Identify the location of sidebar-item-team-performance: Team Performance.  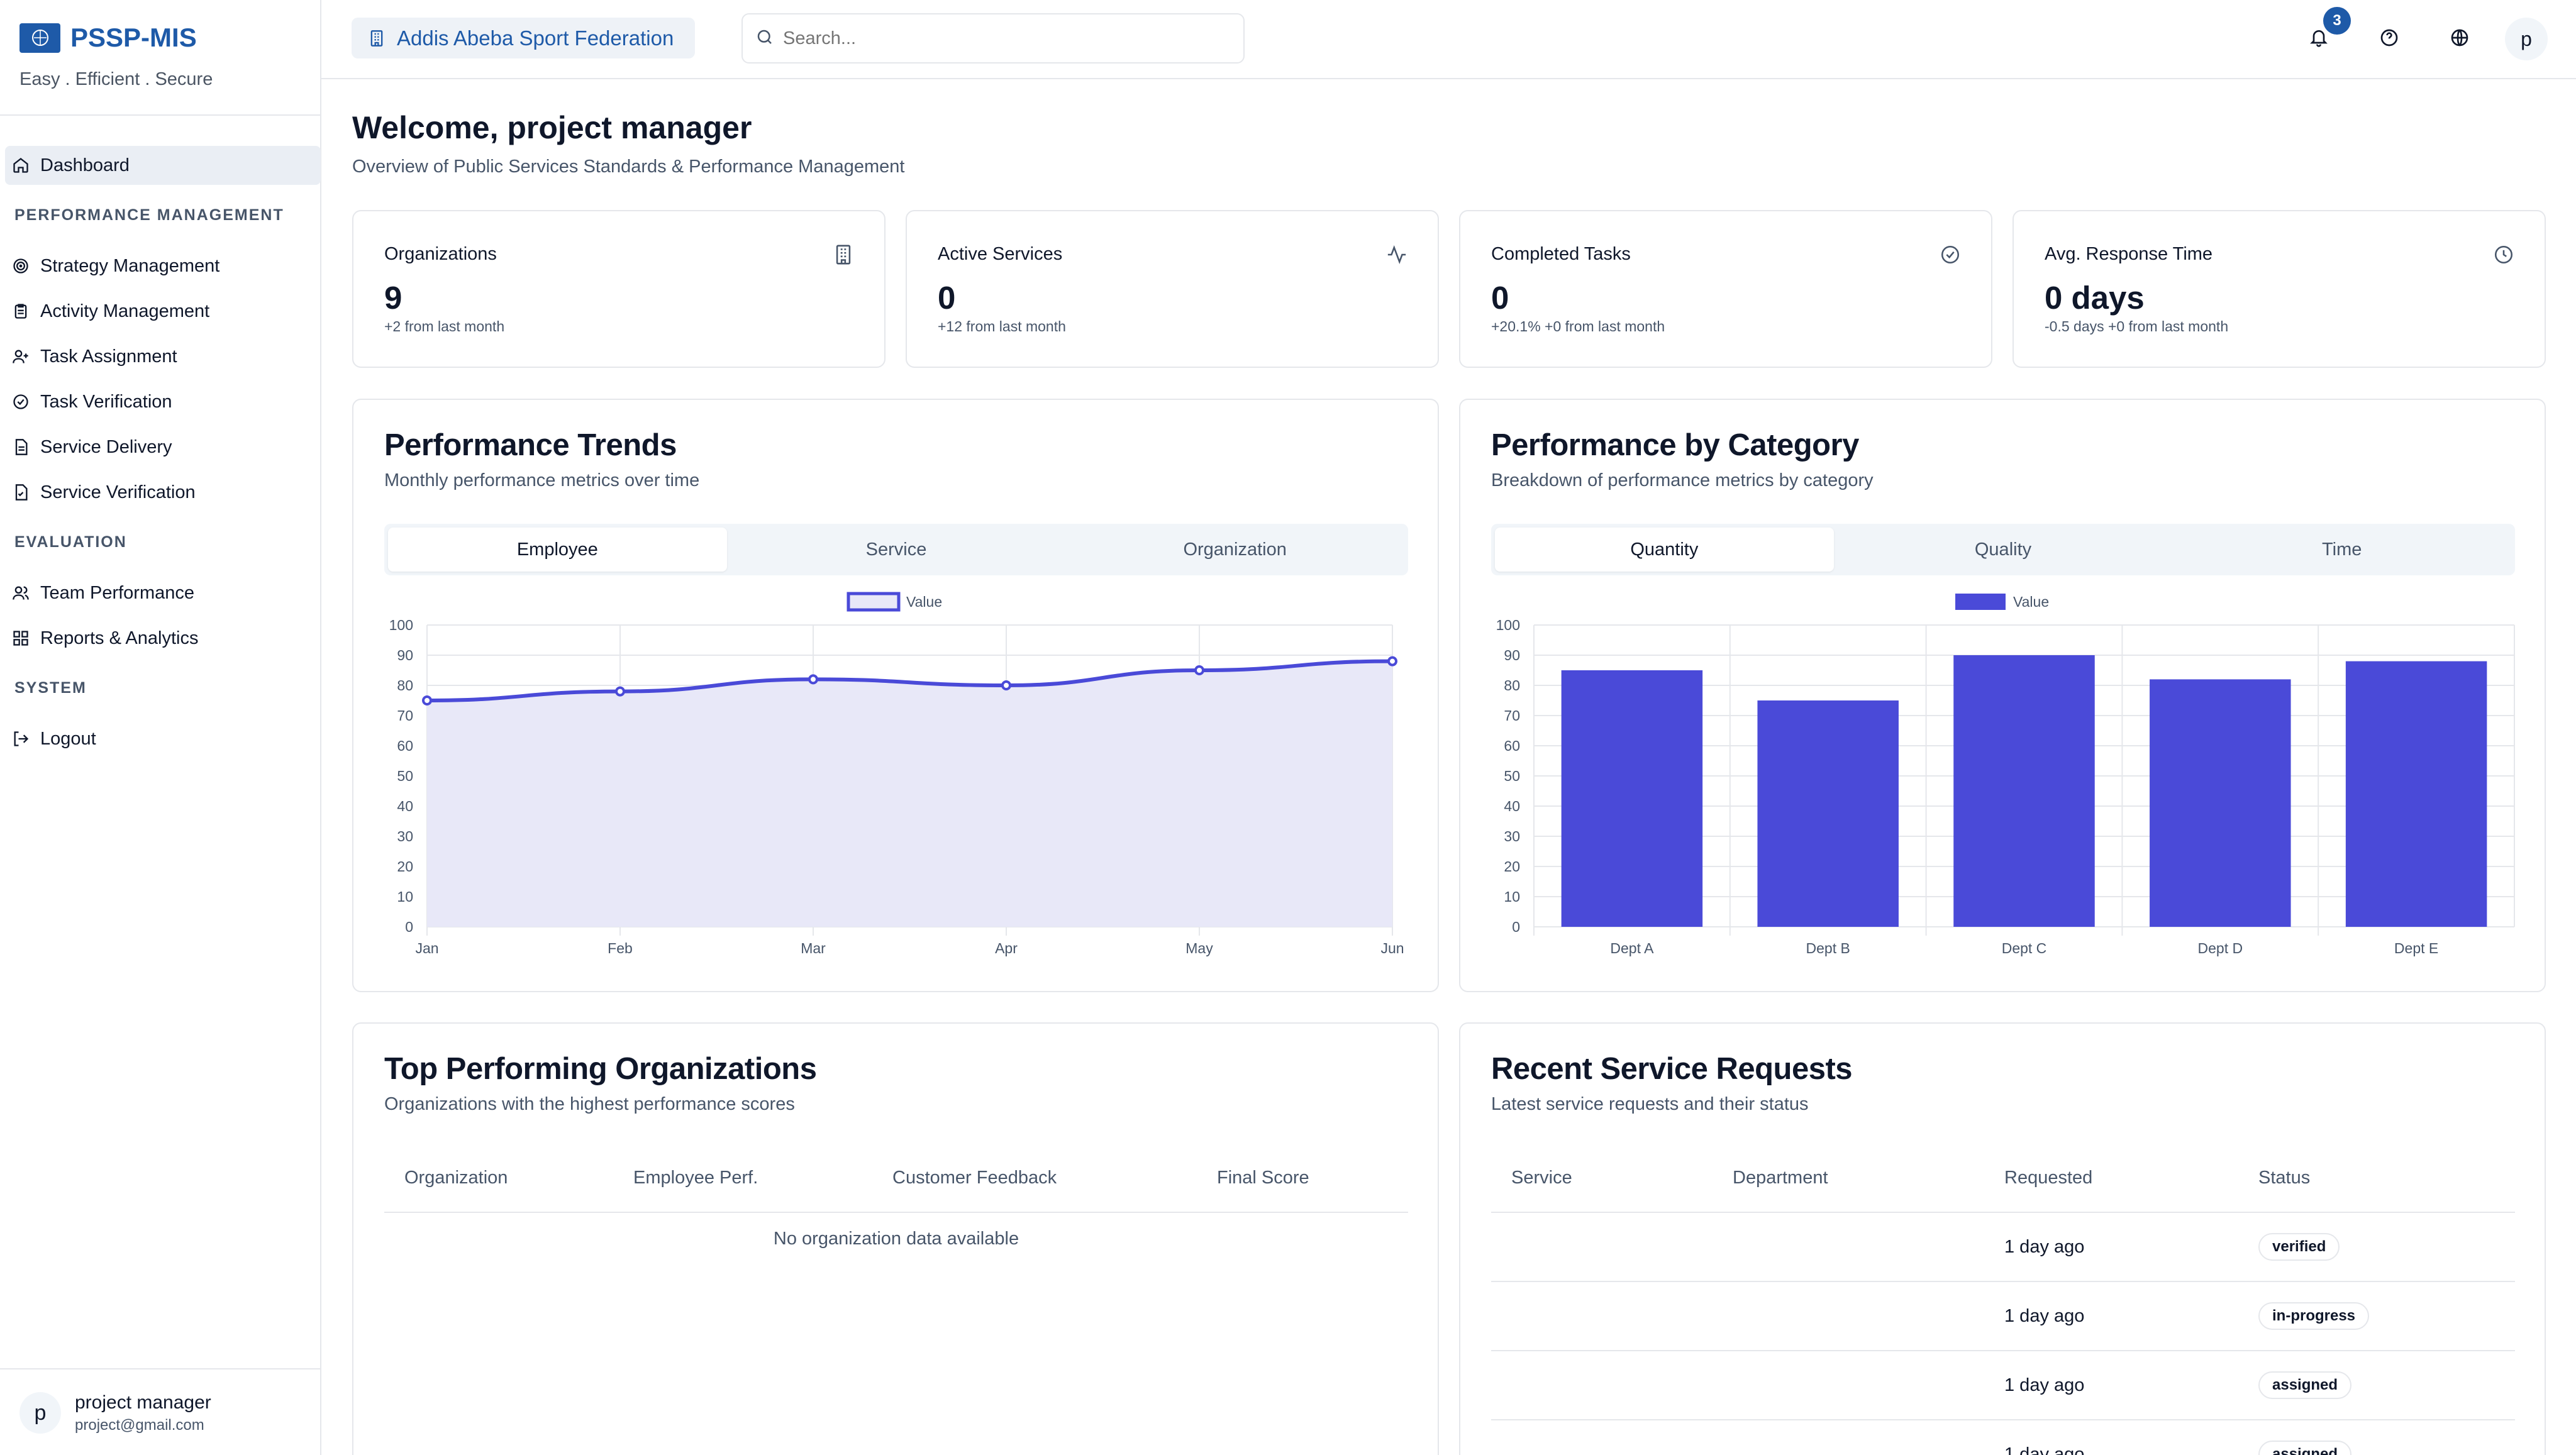
(160, 592).